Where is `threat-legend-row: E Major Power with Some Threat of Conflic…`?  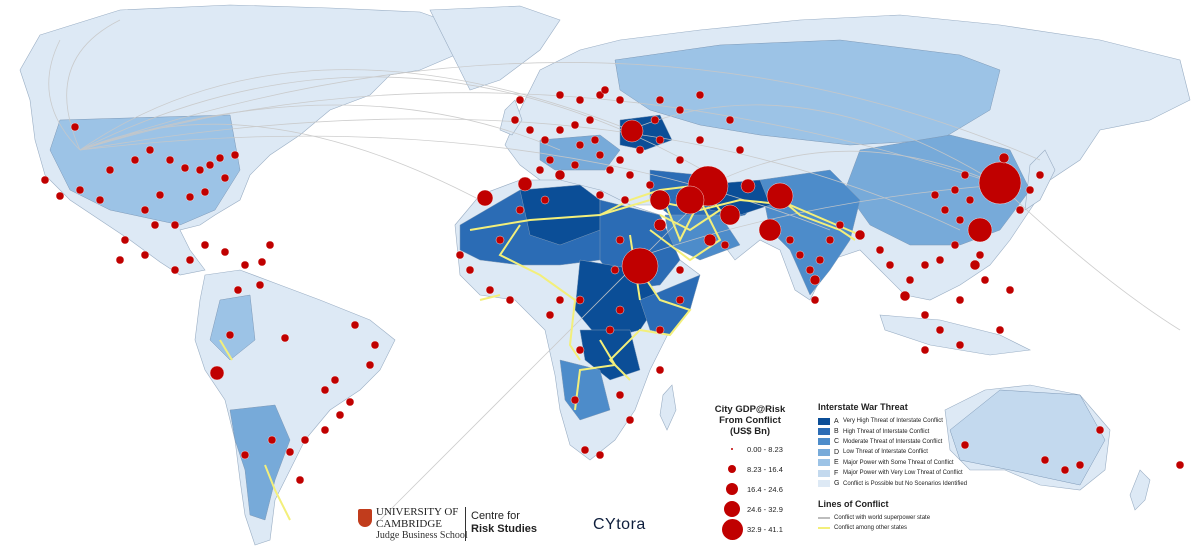
threat-legend-row: E Major Power with Some Threat of Conflic… is located at coordinates (908, 463).